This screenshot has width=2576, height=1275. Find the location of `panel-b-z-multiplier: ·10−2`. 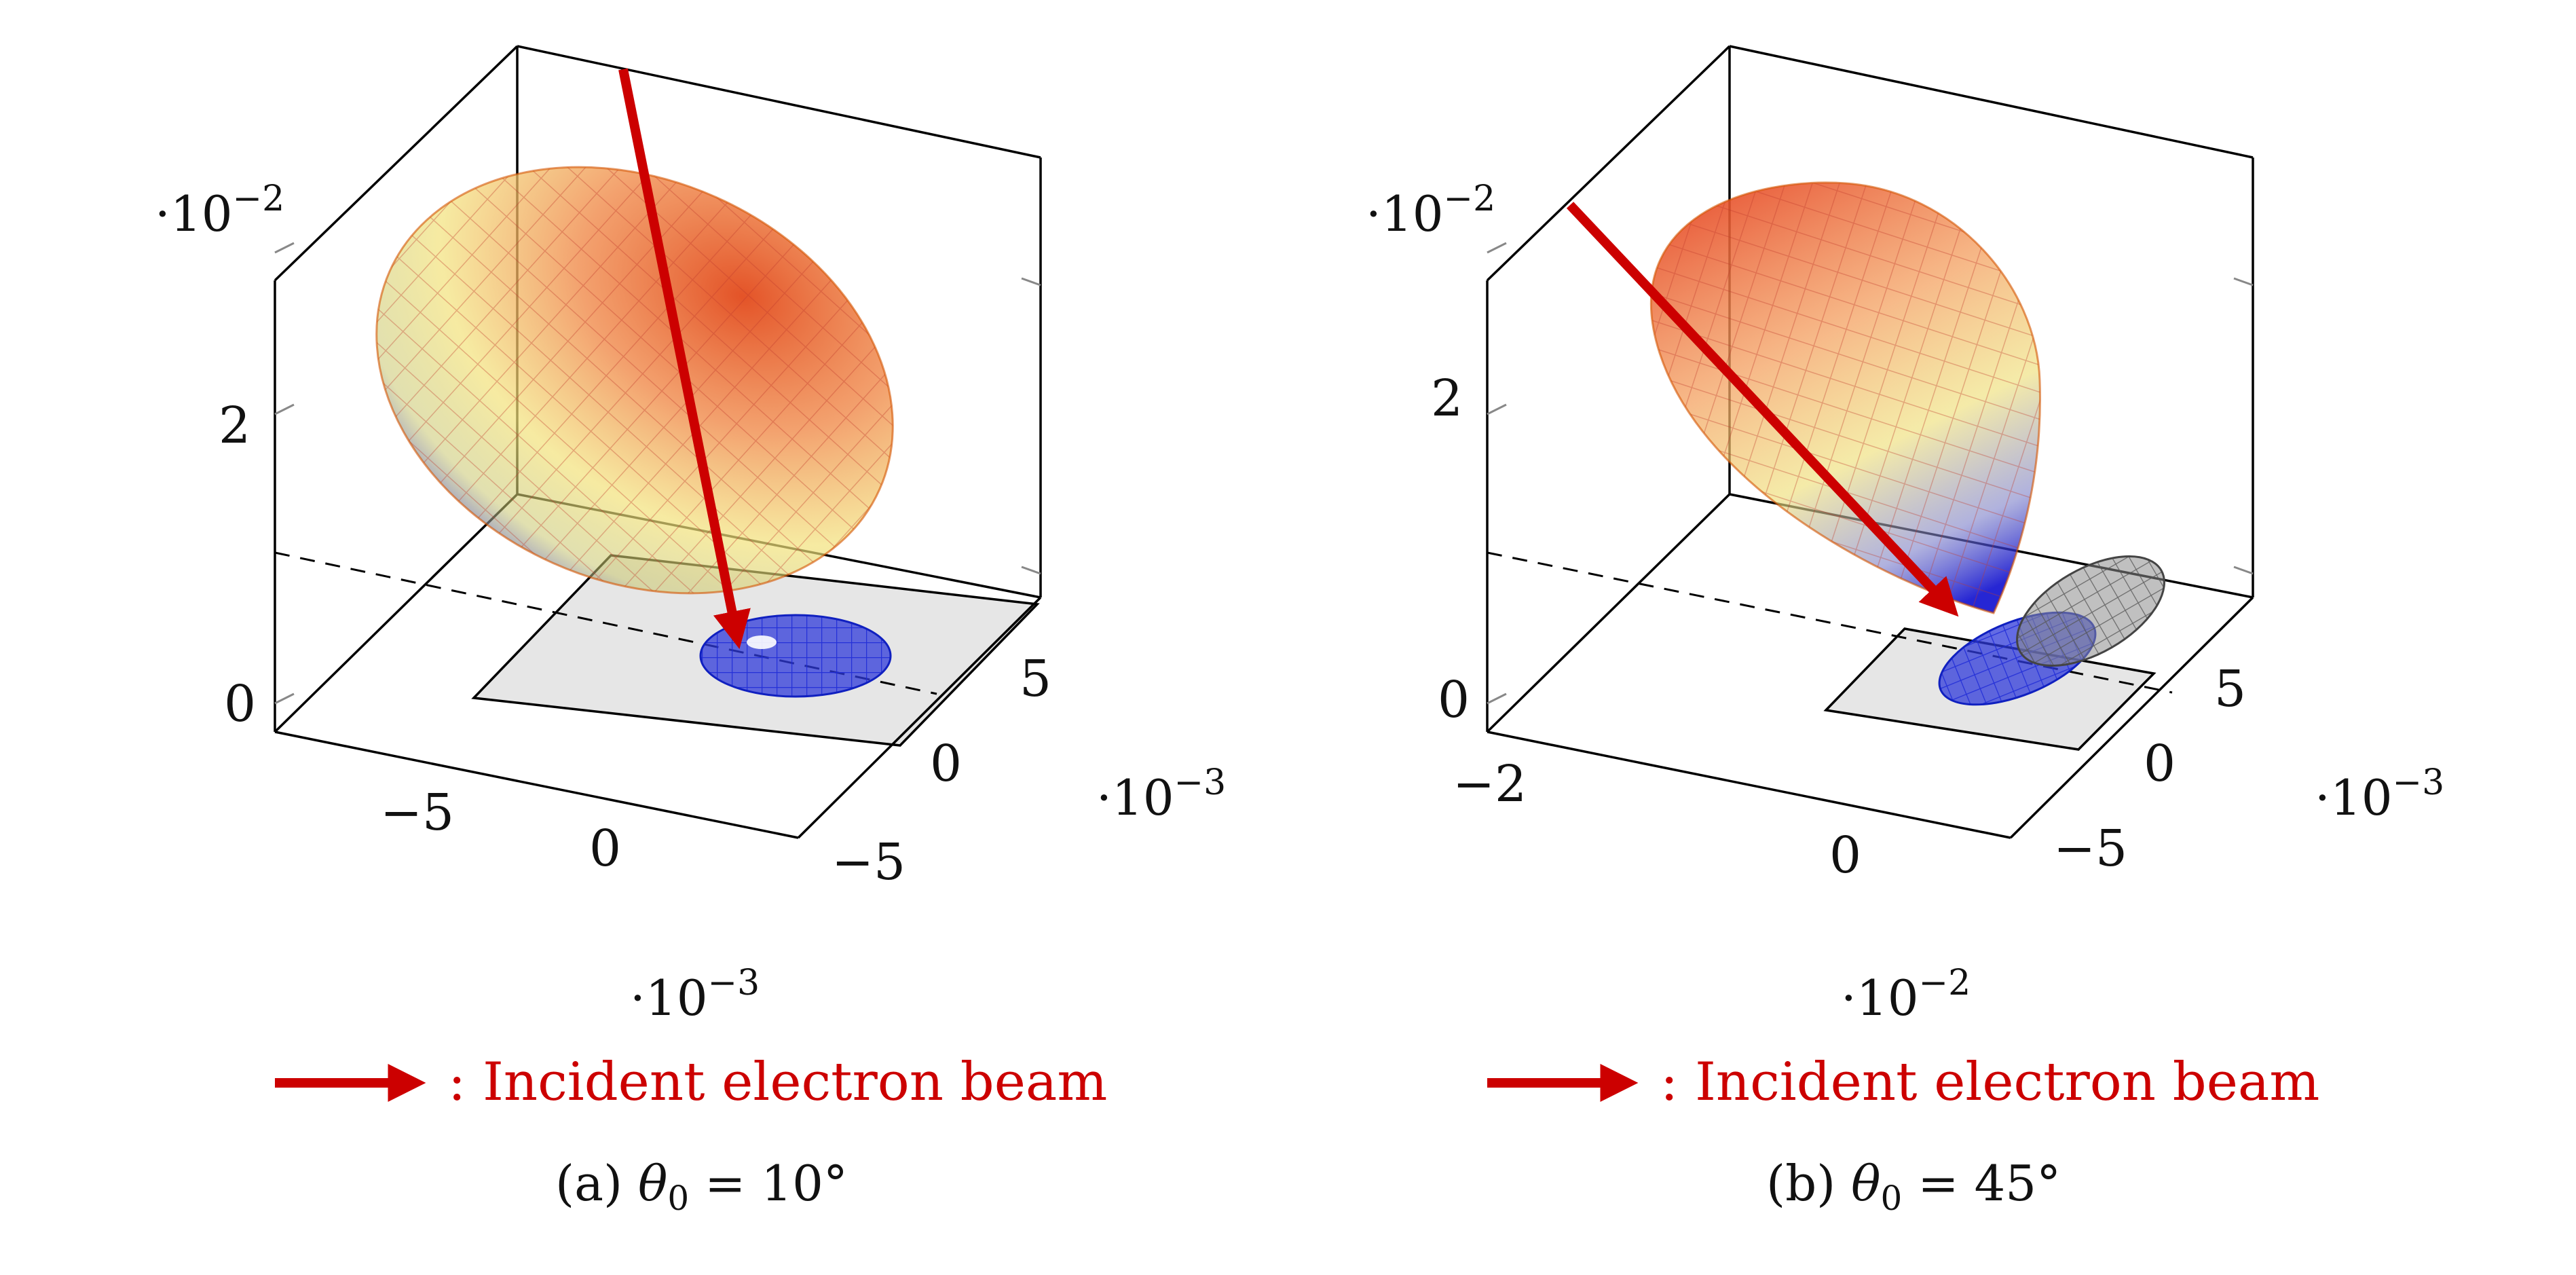

panel-b-z-multiplier: ·10−2 is located at coordinates (1431, 210).